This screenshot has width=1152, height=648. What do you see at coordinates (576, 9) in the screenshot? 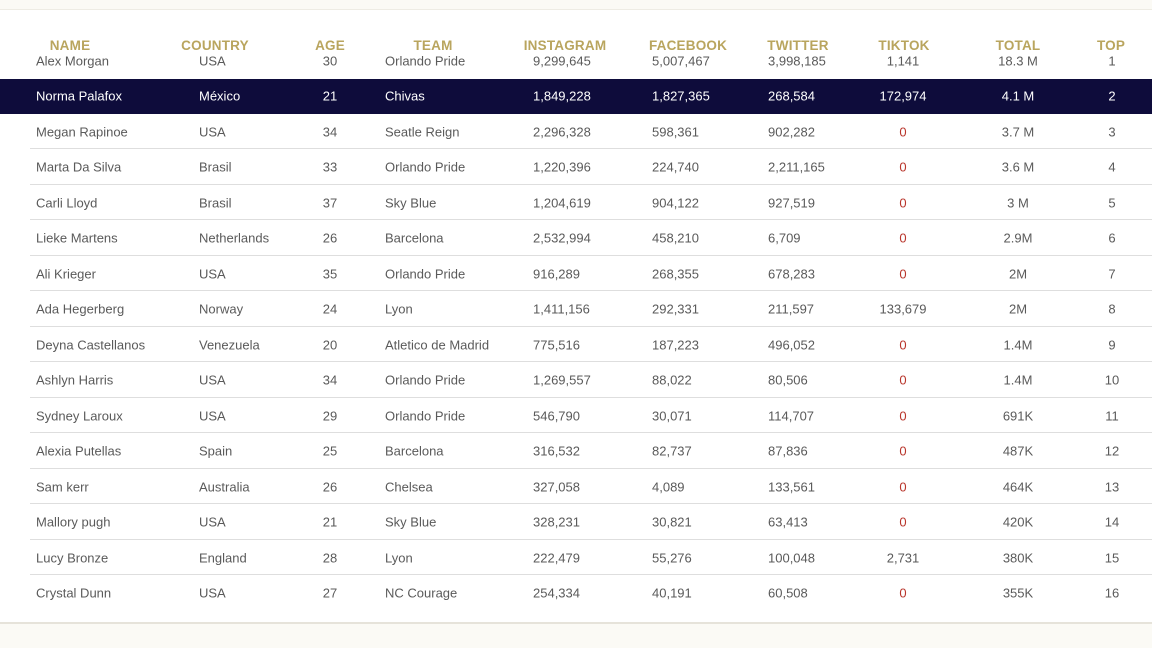
I see `top-border` at bounding box center [576, 9].